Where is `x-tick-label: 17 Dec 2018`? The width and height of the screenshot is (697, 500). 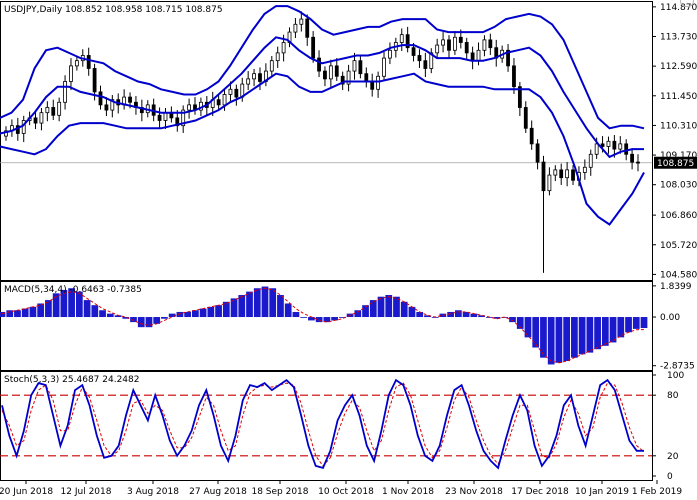 x-tick-label: 17 Dec 2018 is located at coordinates (540, 492).